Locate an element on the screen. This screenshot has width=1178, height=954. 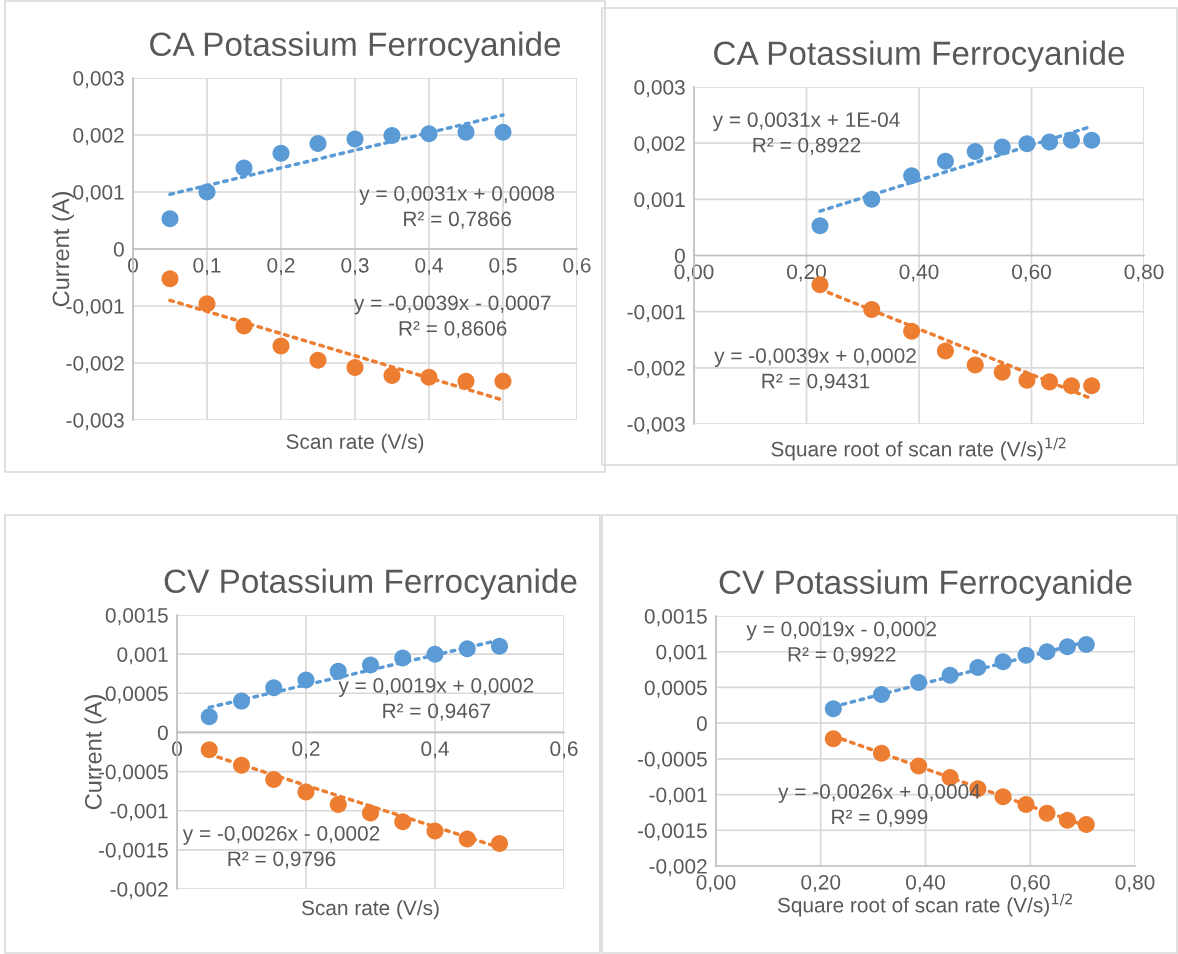
y-tick-label: 0,0015 is located at coordinates (136, 617).